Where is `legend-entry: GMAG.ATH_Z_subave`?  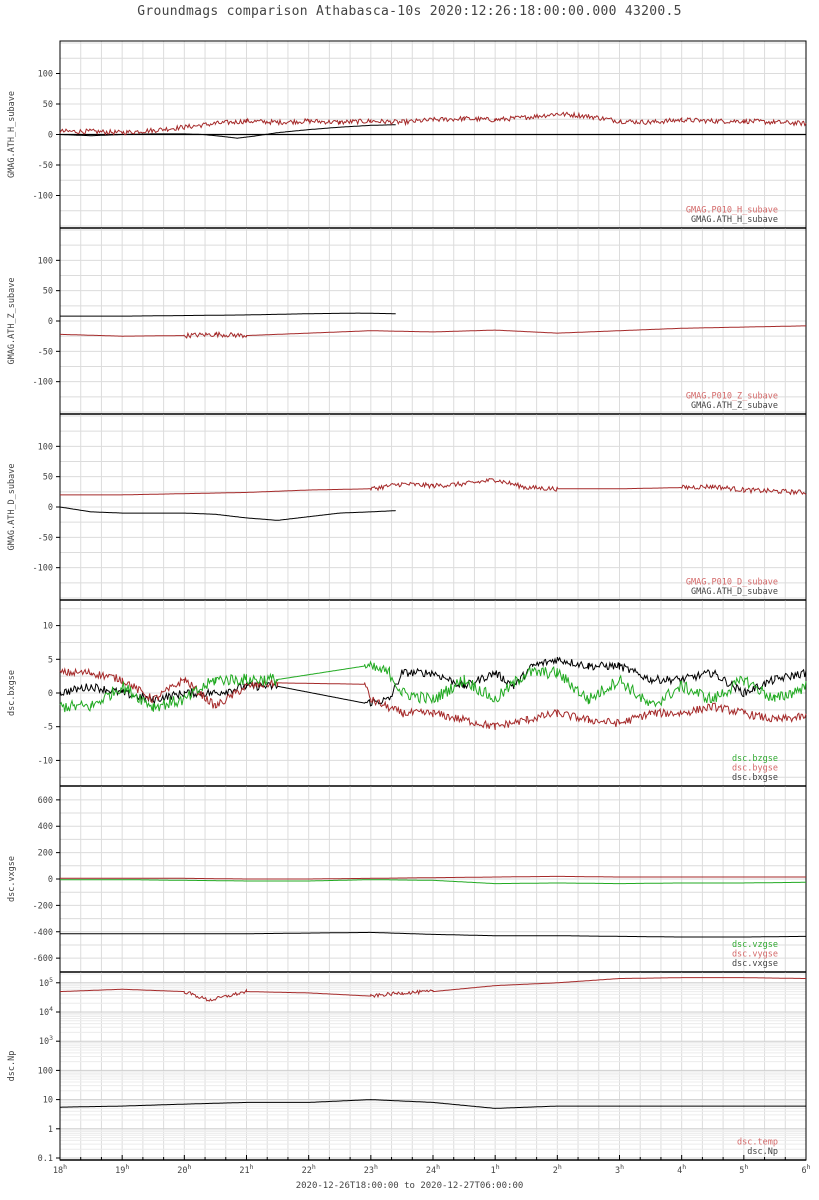 legend-entry: GMAG.ATH_Z_subave is located at coordinates (734, 406).